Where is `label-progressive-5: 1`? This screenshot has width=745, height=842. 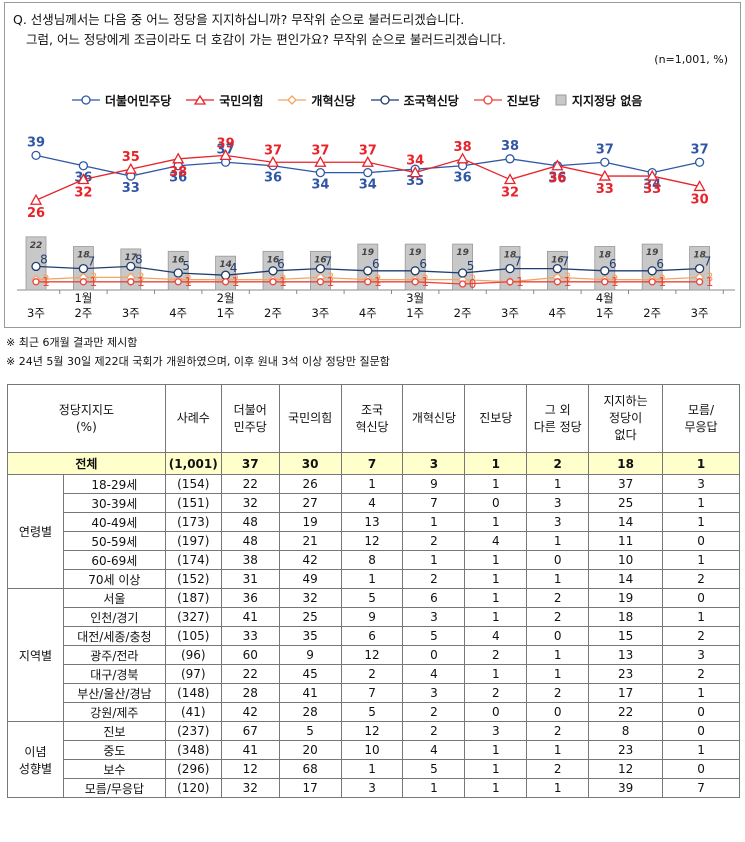
label-progressive-5: 1 is located at coordinates (283, 282).